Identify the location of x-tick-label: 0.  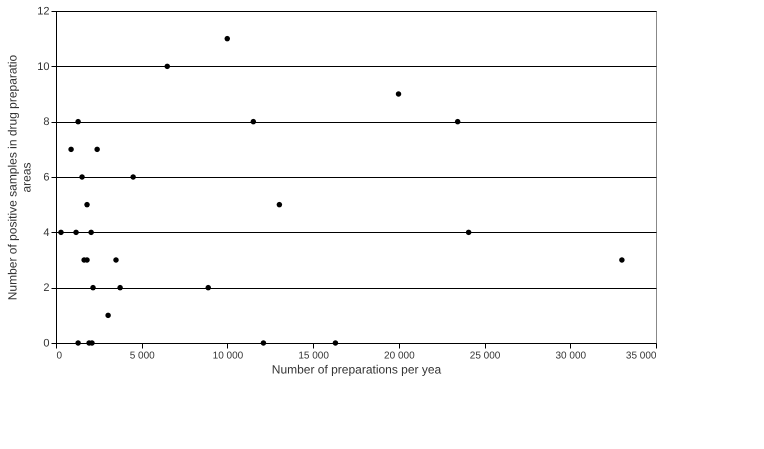
(59, 356).